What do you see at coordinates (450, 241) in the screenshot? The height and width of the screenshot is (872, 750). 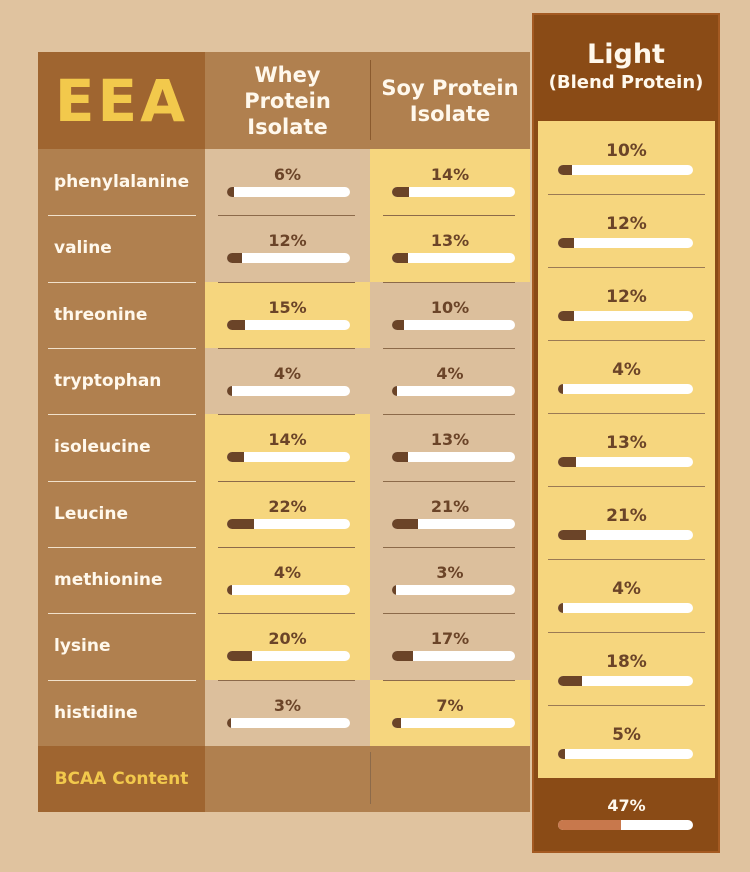 I see `value-label: 13%` at bounding box center [450, 241].